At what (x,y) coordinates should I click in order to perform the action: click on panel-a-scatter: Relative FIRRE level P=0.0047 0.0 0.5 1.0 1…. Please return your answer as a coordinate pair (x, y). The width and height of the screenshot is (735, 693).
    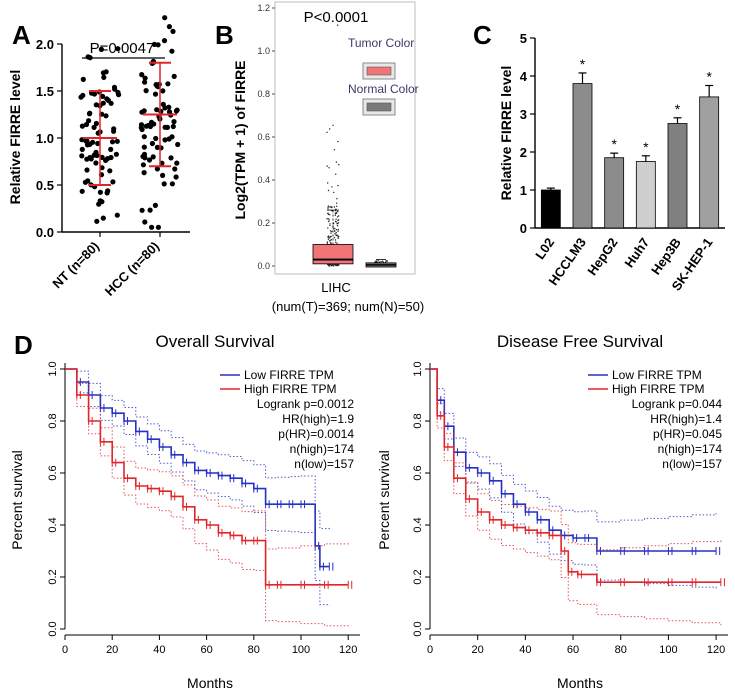
    Looking at the image, I should click on (98, 157).